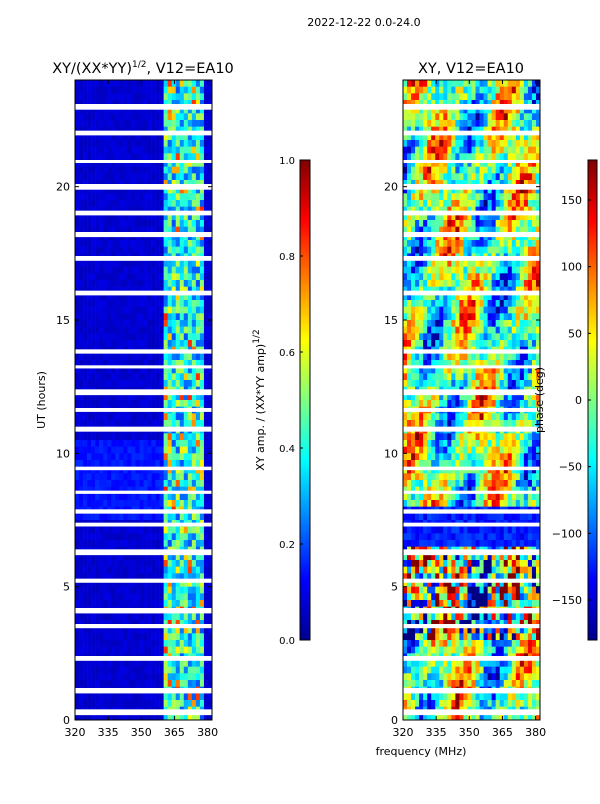  What do you see at coordinates (287, 257) in the screenshot?
I see `colorbar-tick-label: 0.8` at bounding box center [287, 257].